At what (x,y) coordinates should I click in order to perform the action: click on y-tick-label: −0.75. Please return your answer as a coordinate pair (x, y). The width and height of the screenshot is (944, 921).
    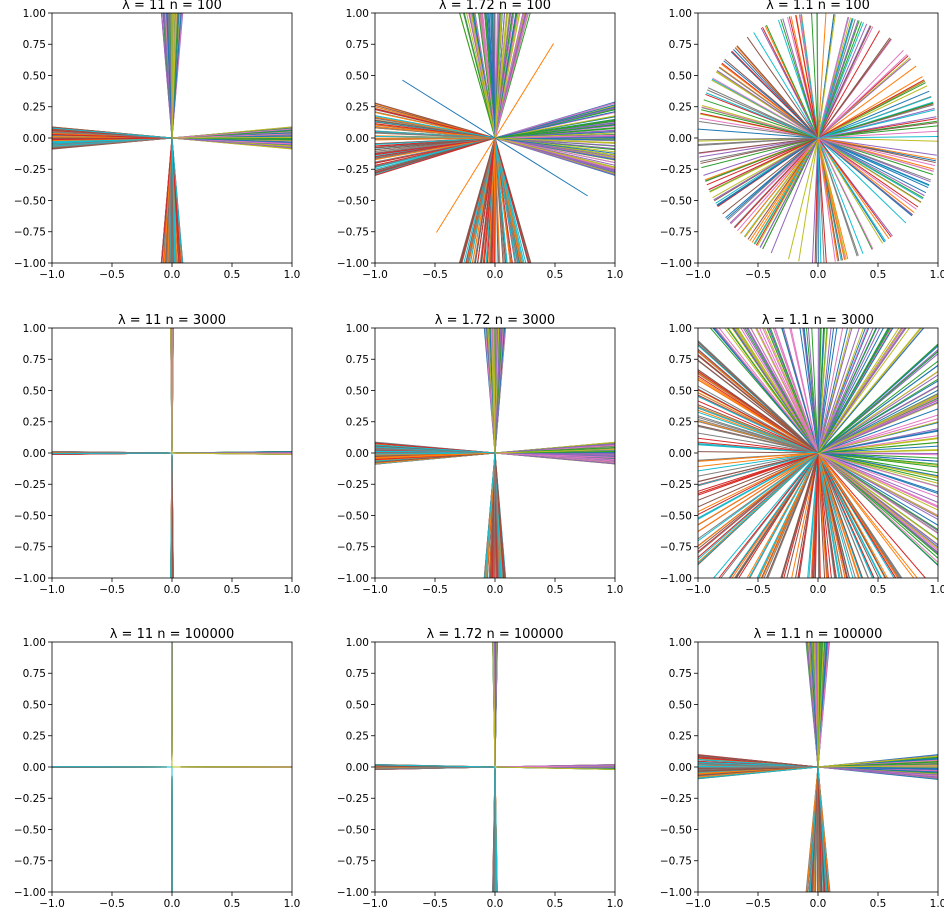
    Looking at the image, I should click on (30, 548).